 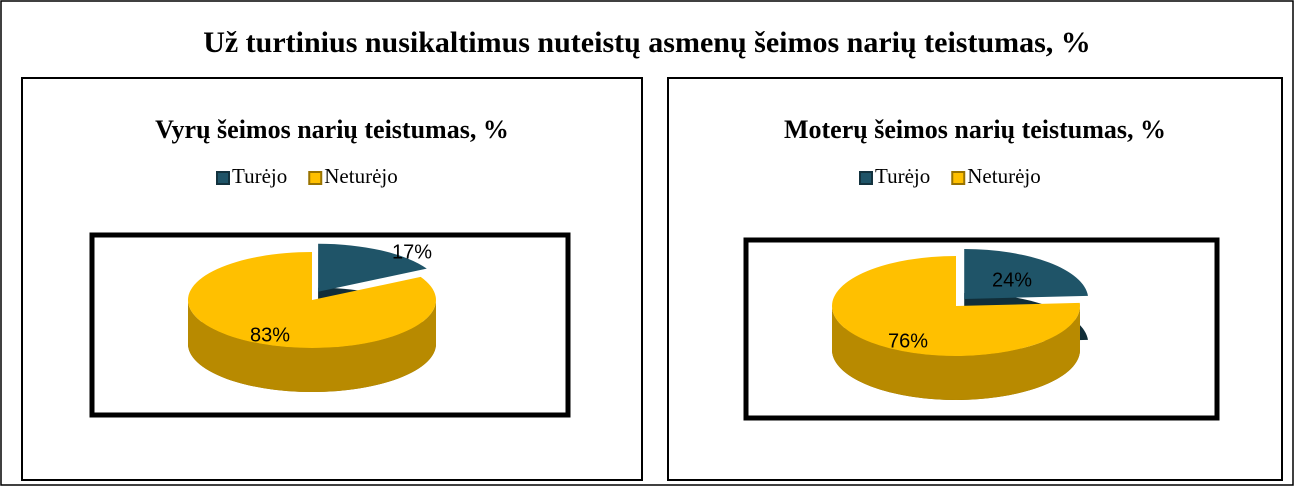 I want to click on data-label: 76%, so click(x=908, y=341).